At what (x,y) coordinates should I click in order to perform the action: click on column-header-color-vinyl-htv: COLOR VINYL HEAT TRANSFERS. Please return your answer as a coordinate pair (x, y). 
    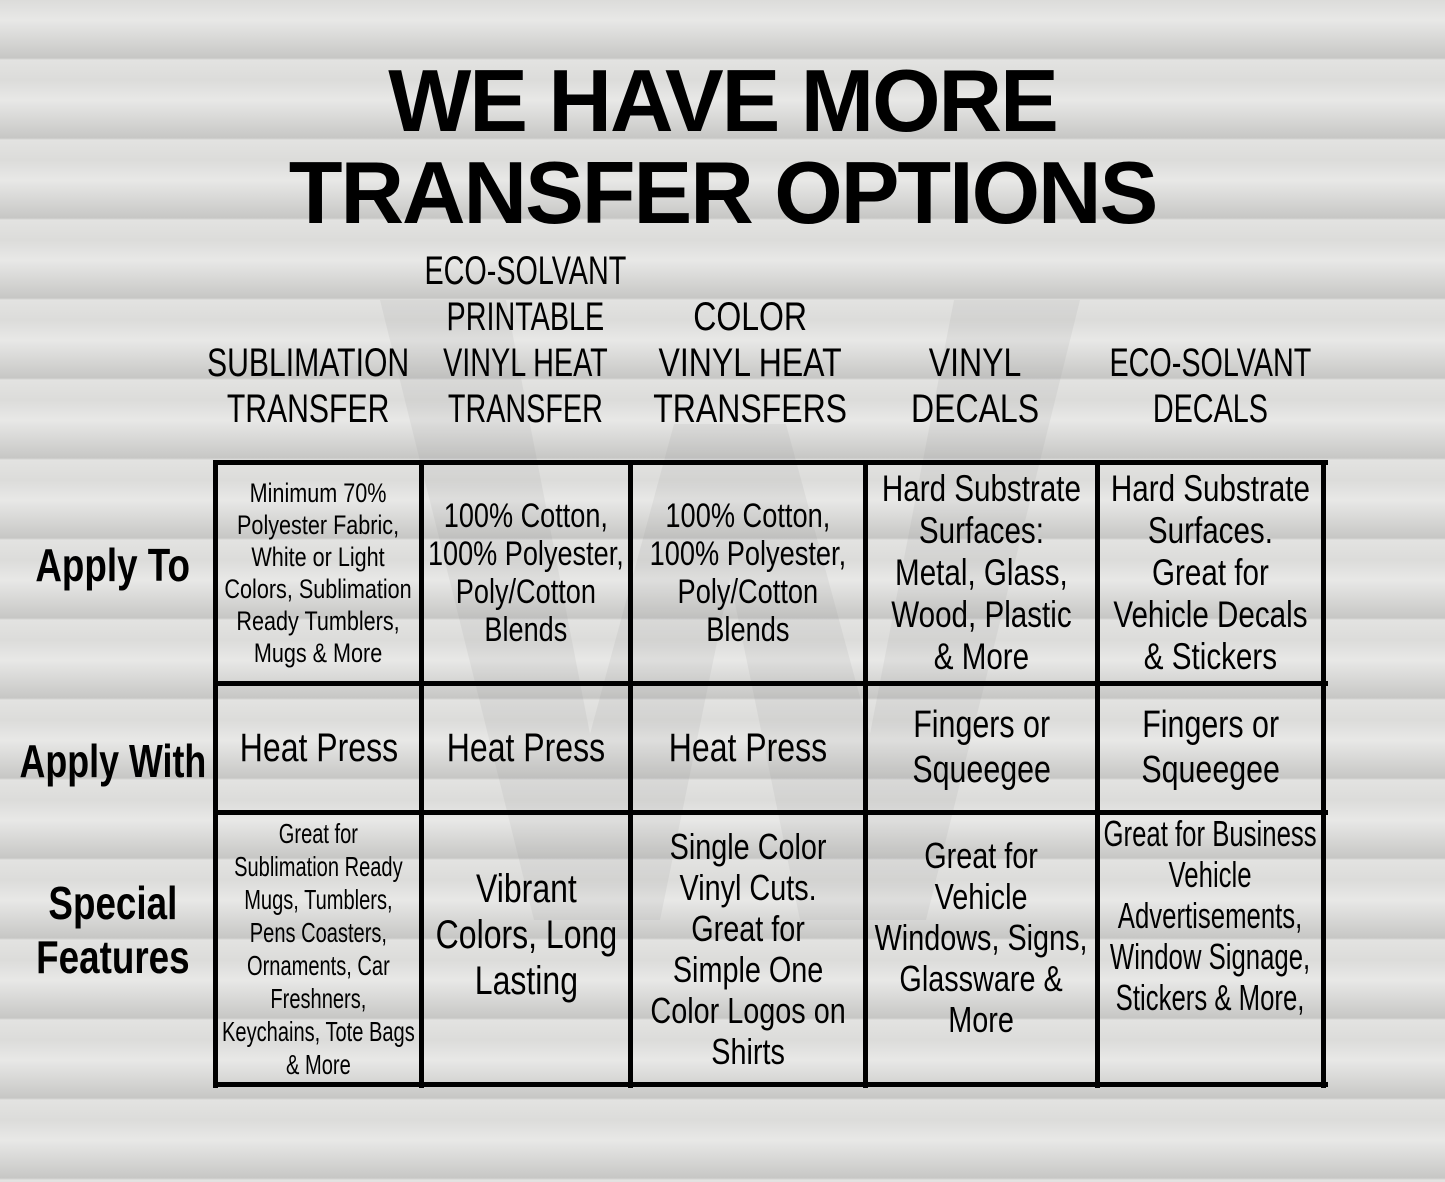
    Looking at the image, I should click on (750, 341).